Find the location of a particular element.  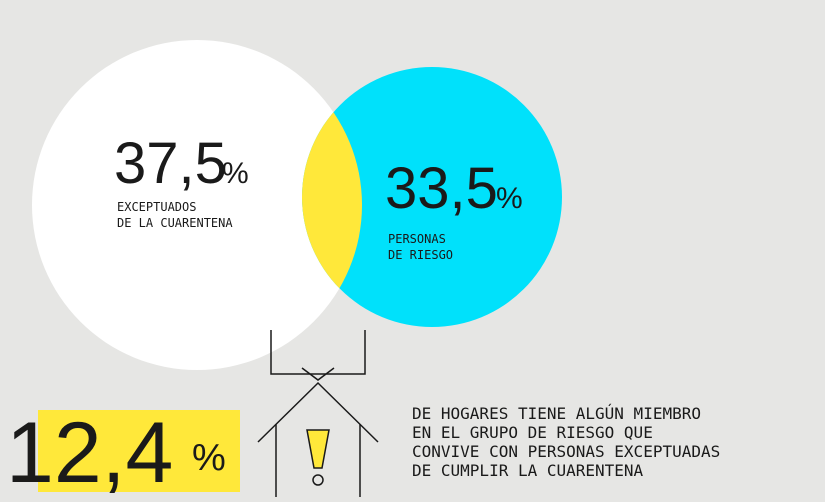

description-line: DE CUMPLIR LA CUARENTENA is located at coordinates (528, 470).